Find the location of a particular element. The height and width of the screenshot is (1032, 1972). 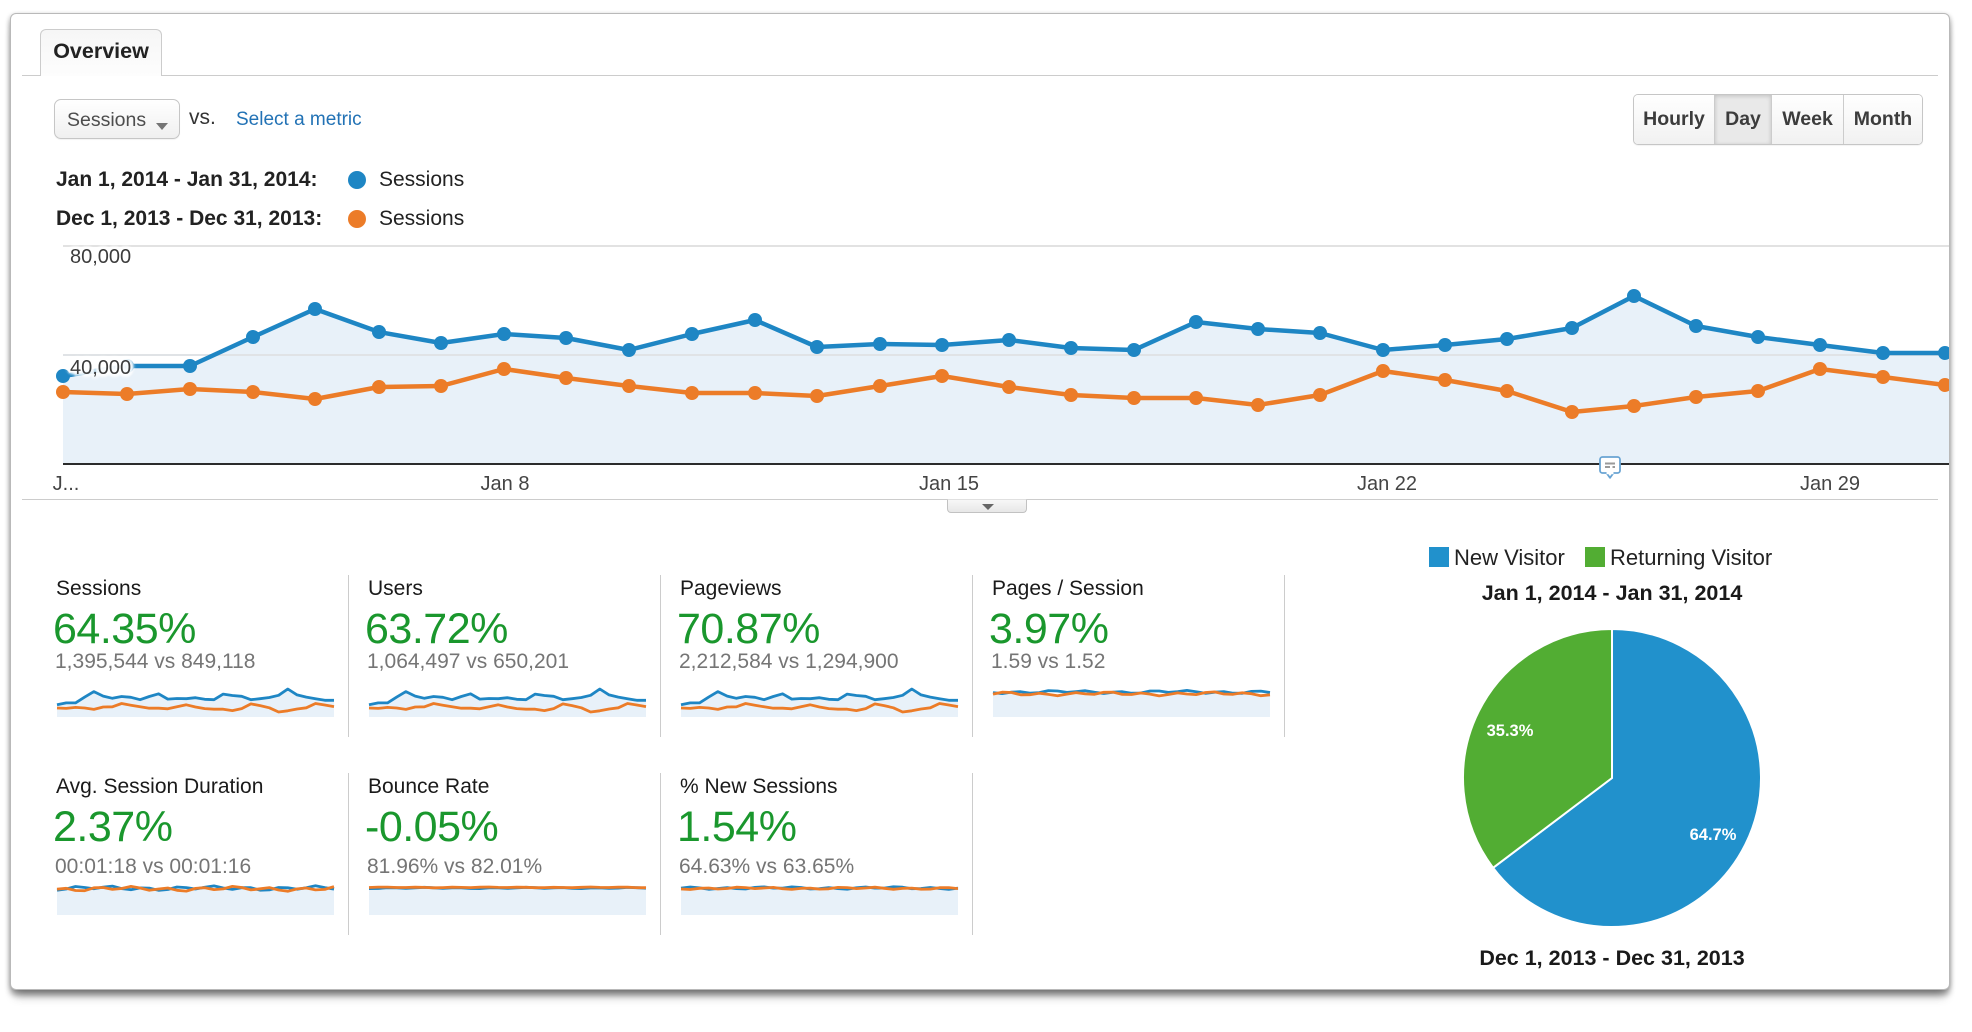

svg-text: 35.3% is located at coordinates (1510, 731).